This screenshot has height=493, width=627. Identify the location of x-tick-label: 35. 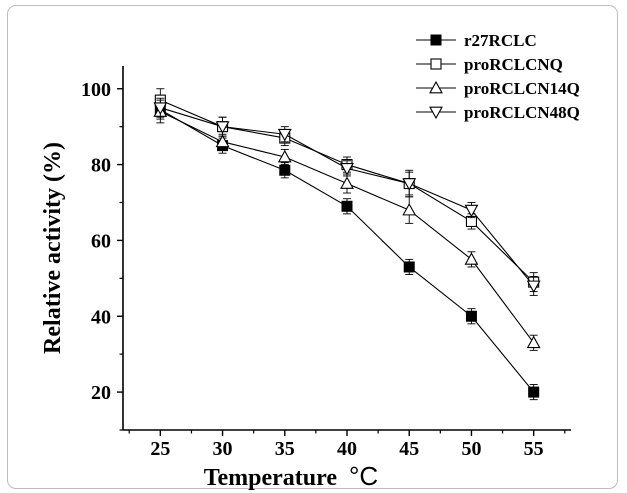
(285, 449).